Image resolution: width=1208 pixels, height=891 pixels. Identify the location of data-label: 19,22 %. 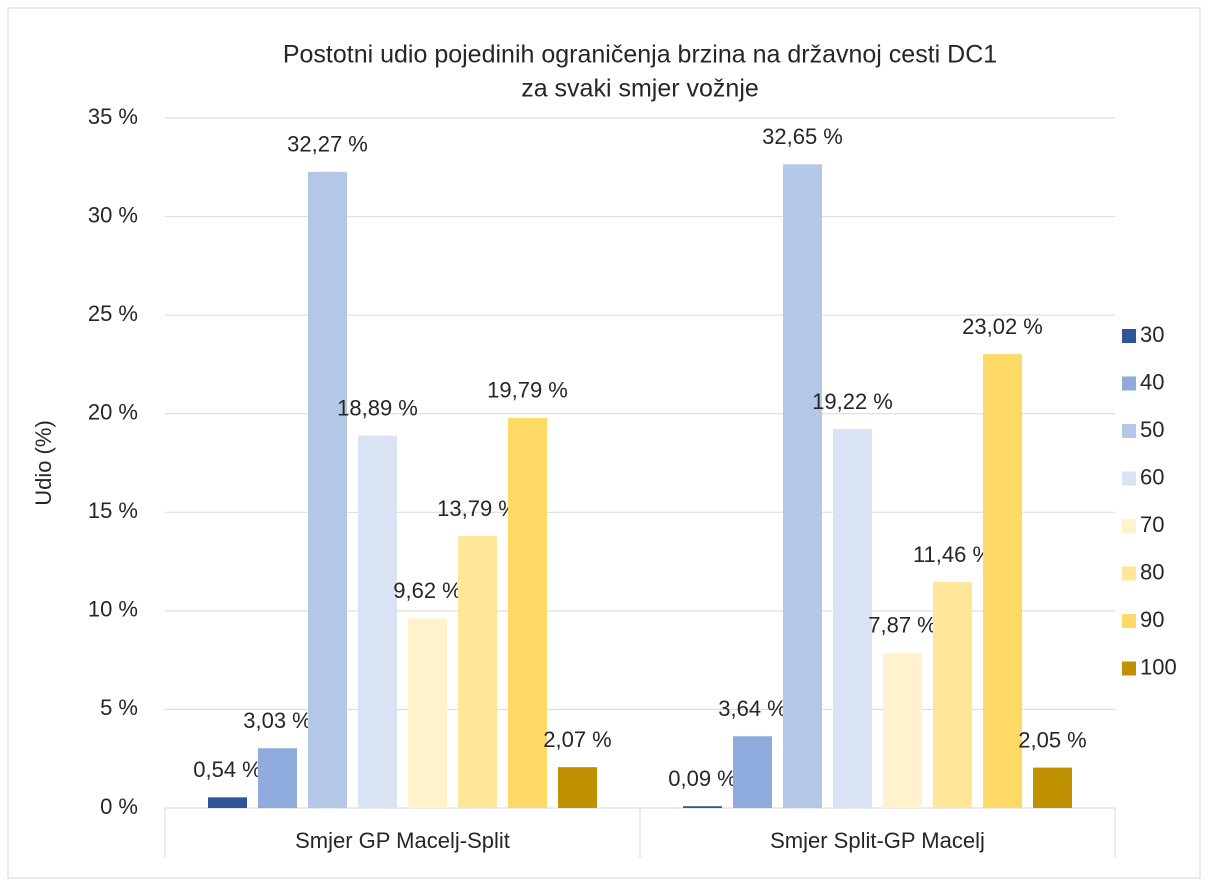
(852, 401).